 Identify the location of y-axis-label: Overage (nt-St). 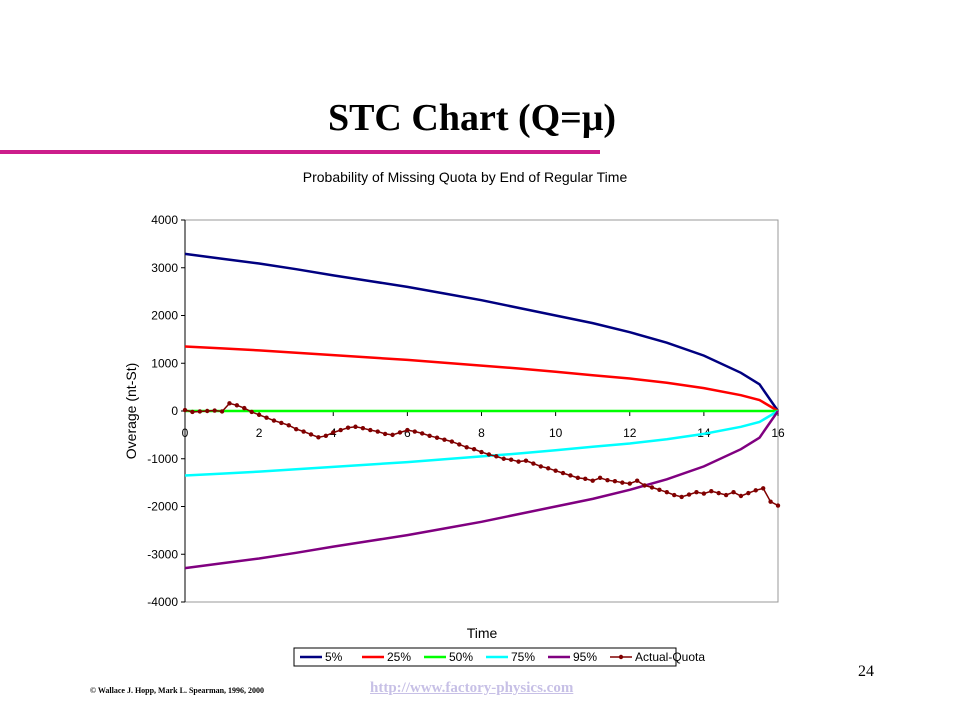
(131, 411).